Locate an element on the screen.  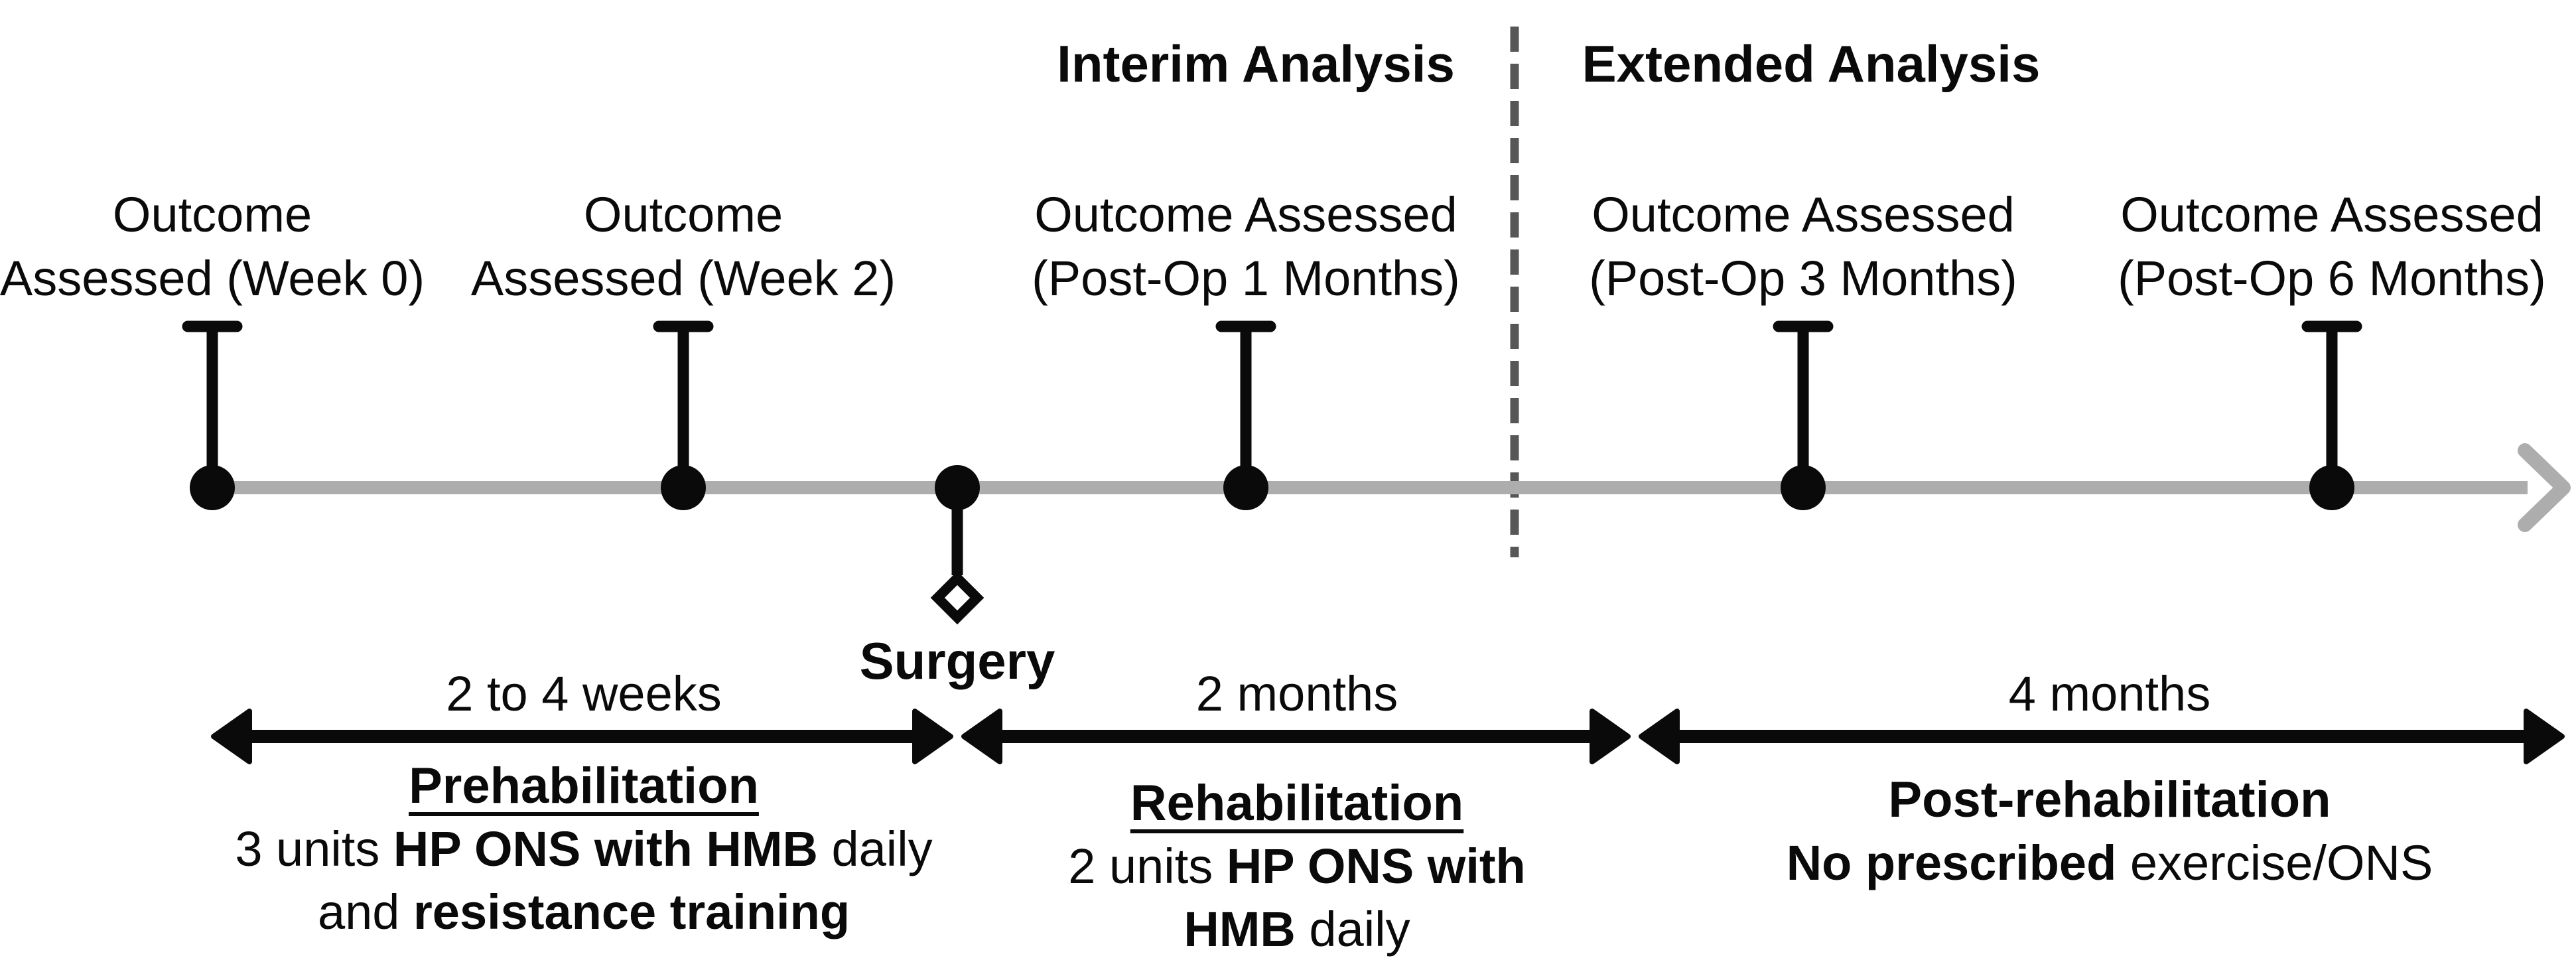
assessment-label-line: (Post-Op 1 Months) is located at coordinates (1246, 278).